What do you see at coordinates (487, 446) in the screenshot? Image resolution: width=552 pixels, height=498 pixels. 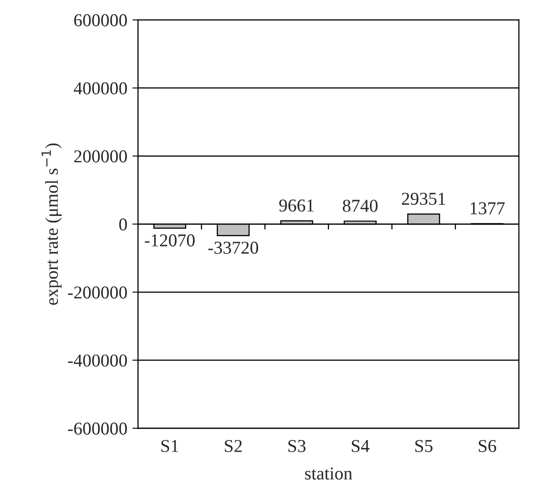 I see `x-tick-label: S6` at bounding box center [487, 446].